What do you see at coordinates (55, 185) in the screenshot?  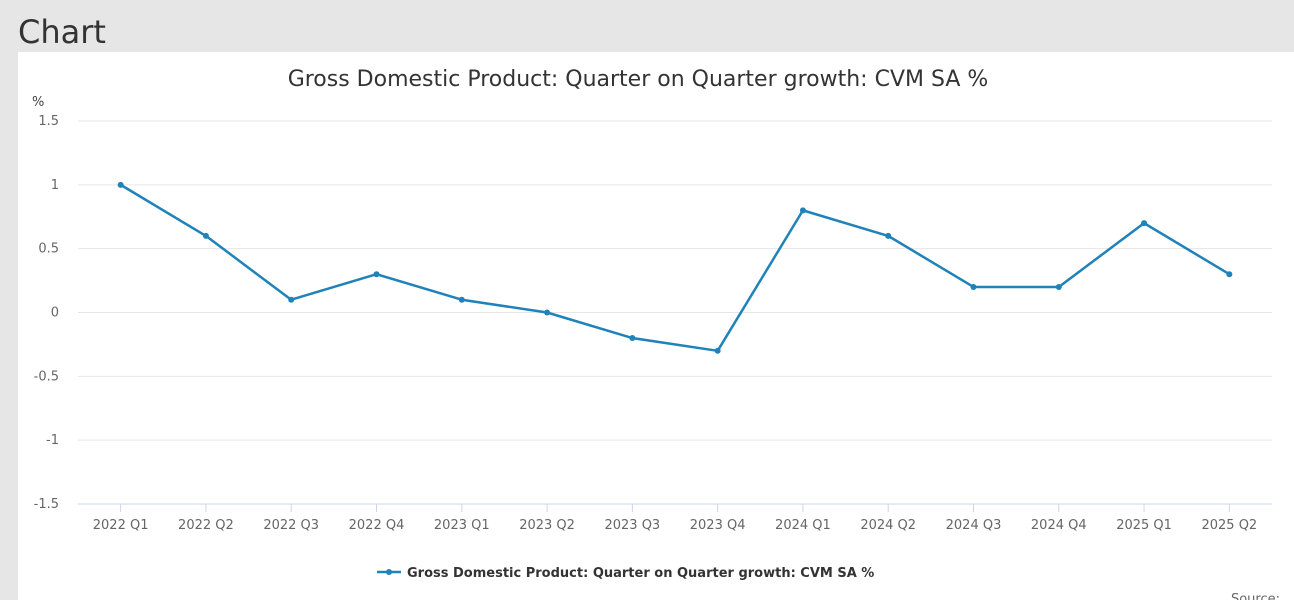 I see `y-tick-label: 1` at bounding box center [55, 185].